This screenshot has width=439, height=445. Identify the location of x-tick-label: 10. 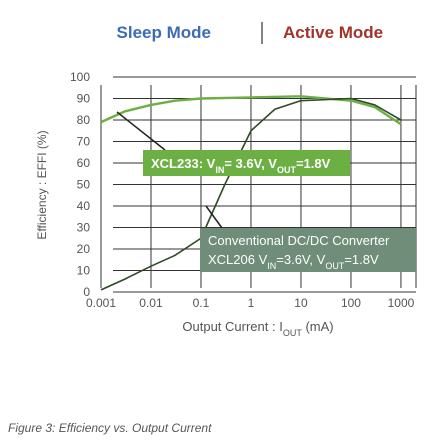
(301, 303).